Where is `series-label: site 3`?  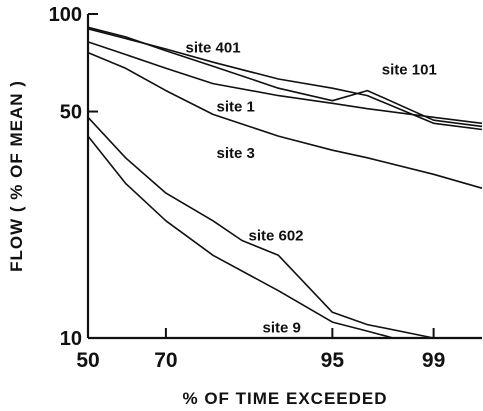
series-label: site 3 is located at coordinates (236, 153).